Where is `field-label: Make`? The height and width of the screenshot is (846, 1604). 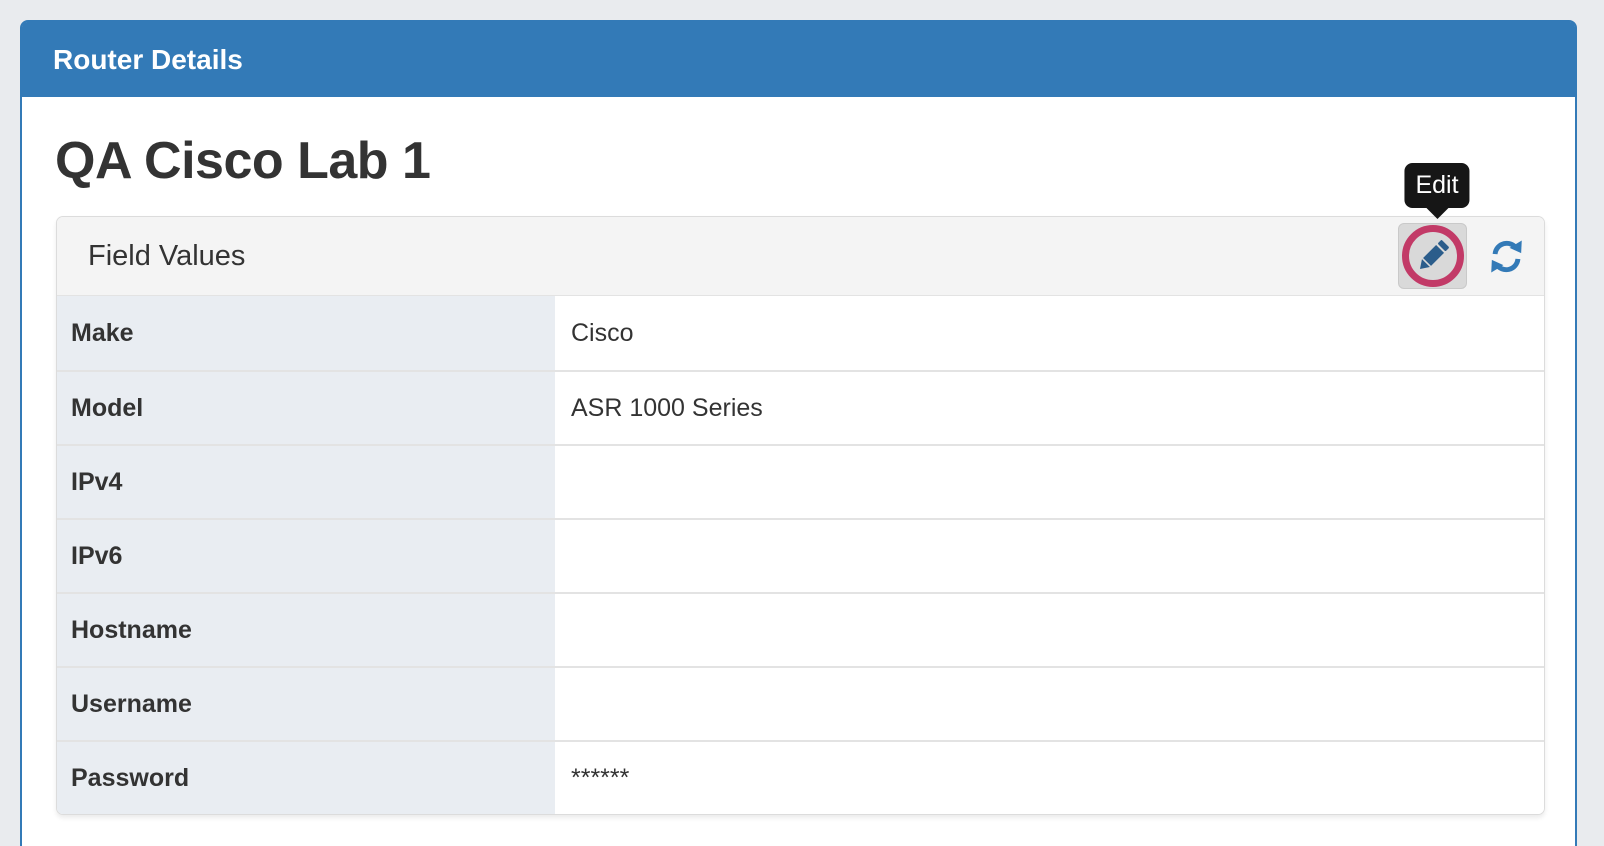 field-label: Make is located at coordinates (306, 333).